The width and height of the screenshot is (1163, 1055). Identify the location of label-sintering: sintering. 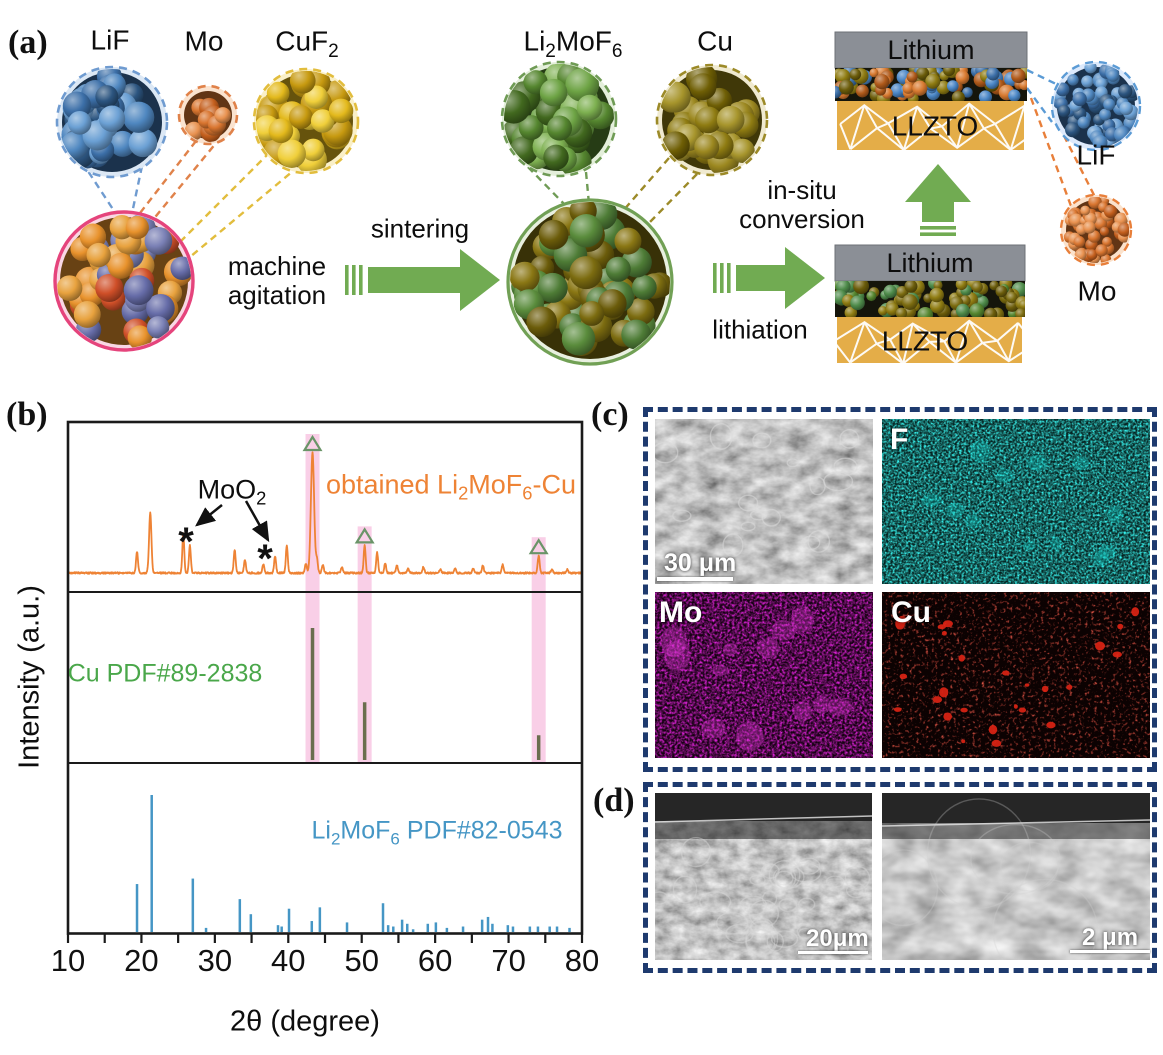
(420, 228).